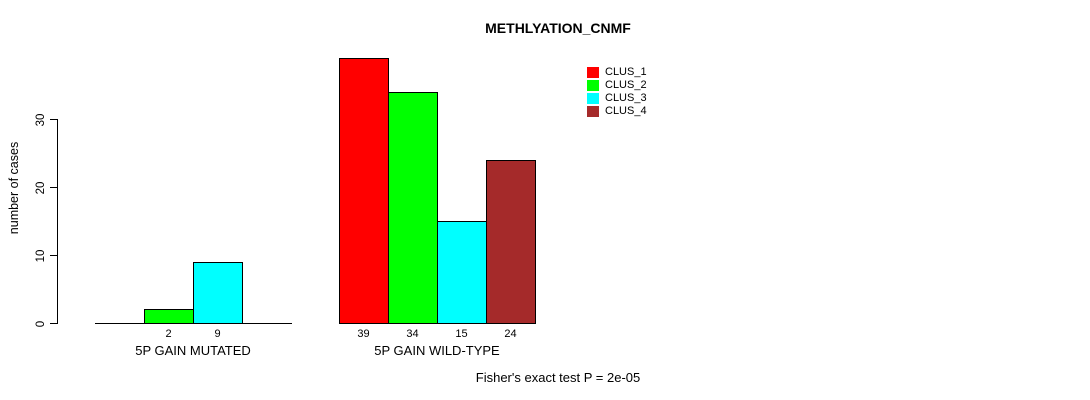 This screenshot has height=400, width=1090. What do you see at coordinates (14, 188) in the screenshot?
I see `y-axis-label: number of cases` at bounding box center [14, 188].